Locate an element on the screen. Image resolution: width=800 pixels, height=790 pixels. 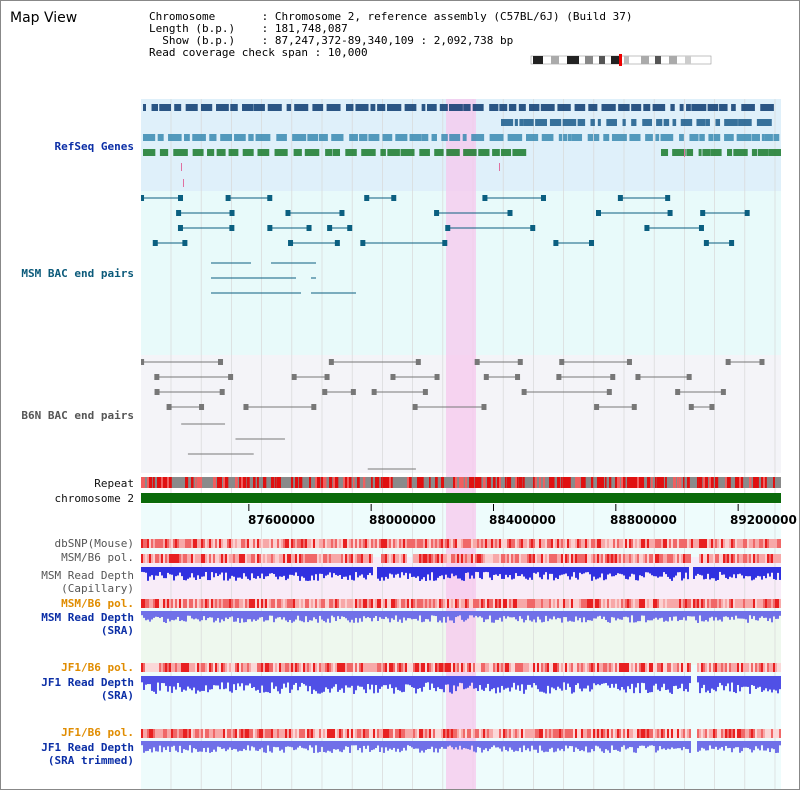
chromosome-ideogram is located at coordinates (622, 60).